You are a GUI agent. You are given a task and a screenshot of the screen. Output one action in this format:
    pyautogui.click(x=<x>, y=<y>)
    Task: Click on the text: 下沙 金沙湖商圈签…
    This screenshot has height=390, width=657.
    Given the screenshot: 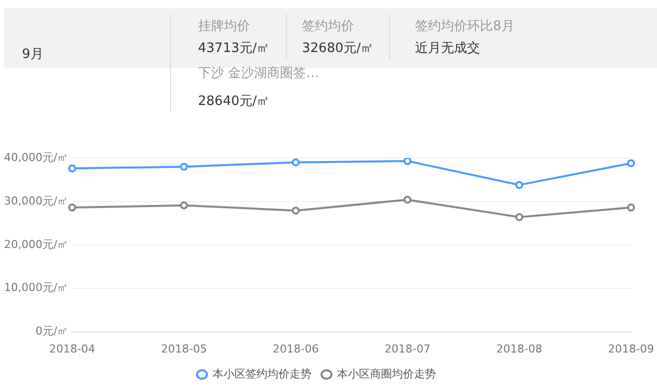 What is the action you would take?
    pyautogui.click(x=259, y=73)
    